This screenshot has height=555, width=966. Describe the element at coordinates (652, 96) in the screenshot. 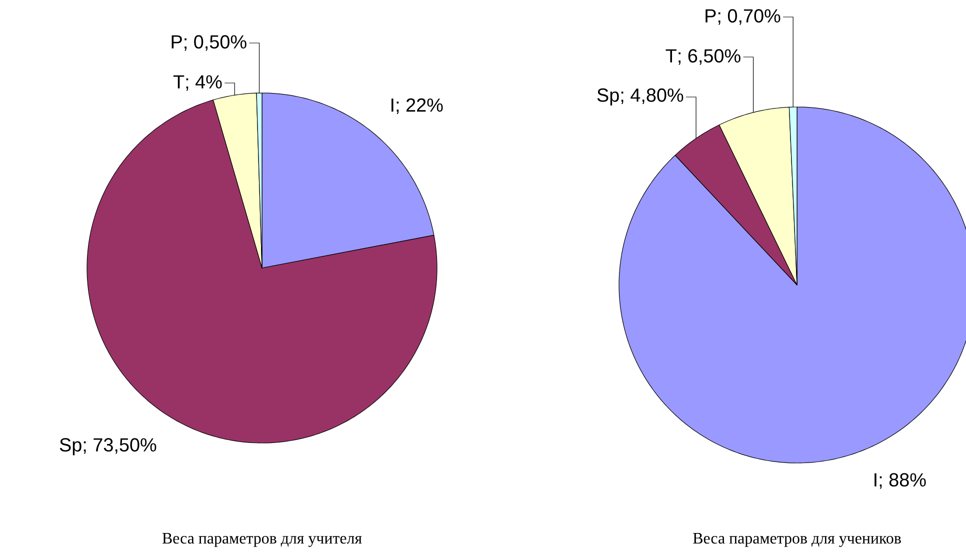

I see `data-label: ; 4,80%` at that location.